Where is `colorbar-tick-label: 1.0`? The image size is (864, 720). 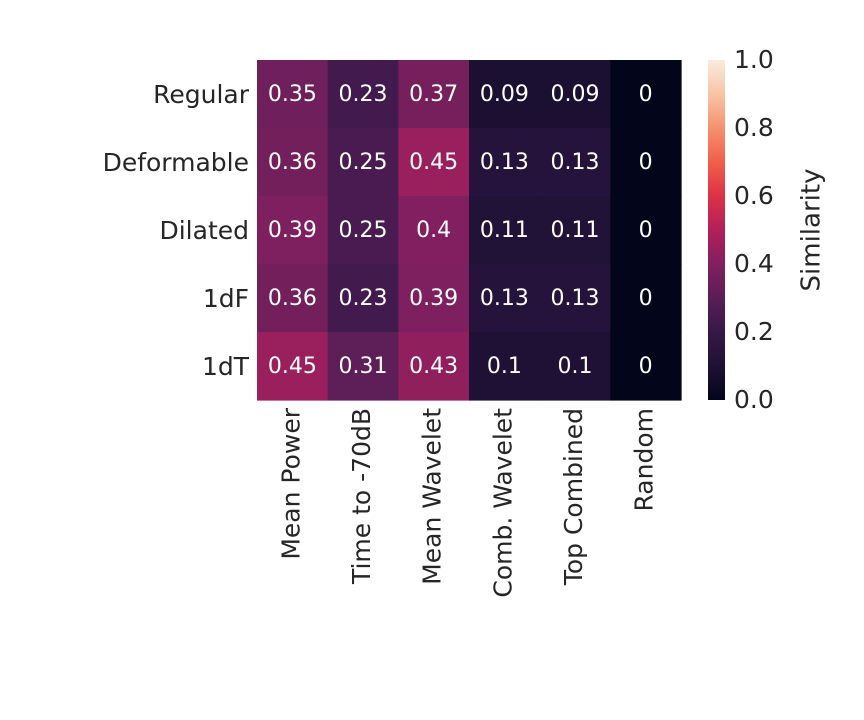
colorbar-tick-label: 1.0 is located at coordinates (754, 59).